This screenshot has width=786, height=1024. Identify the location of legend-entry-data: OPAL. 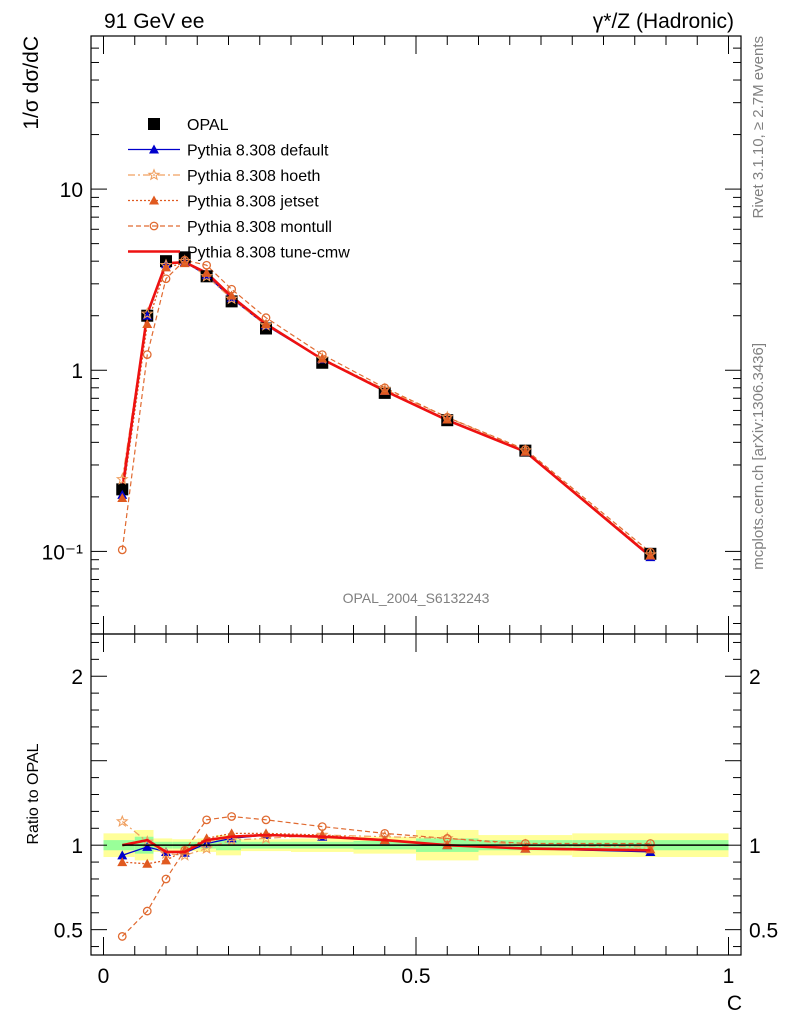
(188, 125).